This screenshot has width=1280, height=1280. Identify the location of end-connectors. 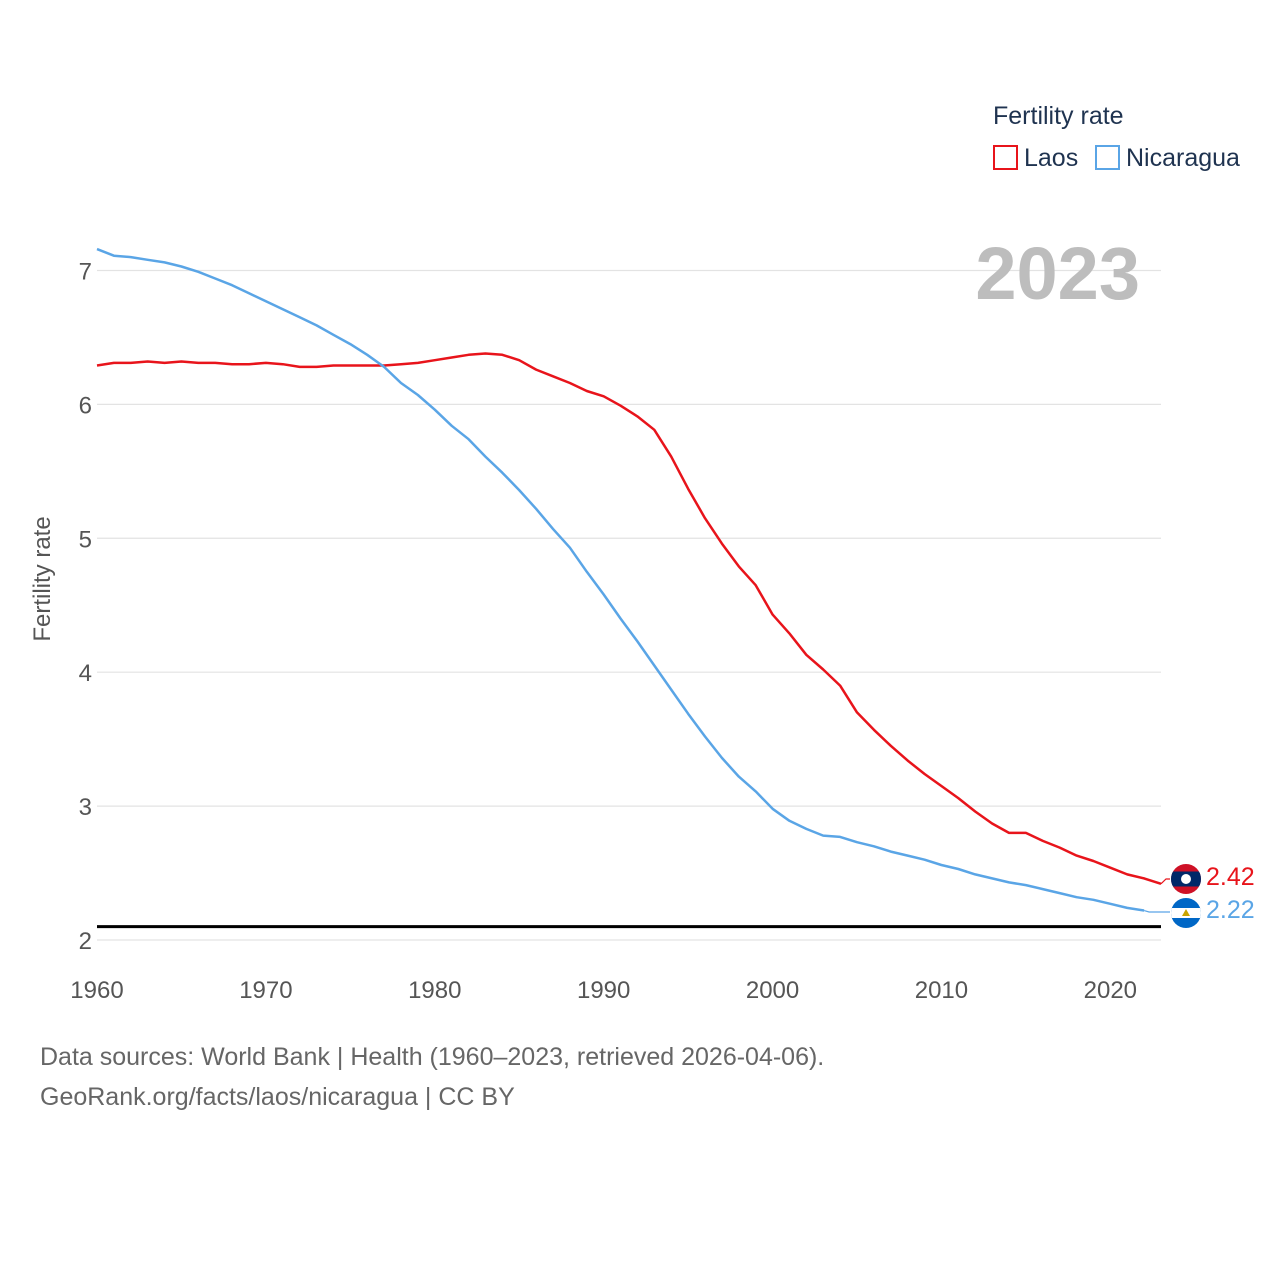
(1156, 895).